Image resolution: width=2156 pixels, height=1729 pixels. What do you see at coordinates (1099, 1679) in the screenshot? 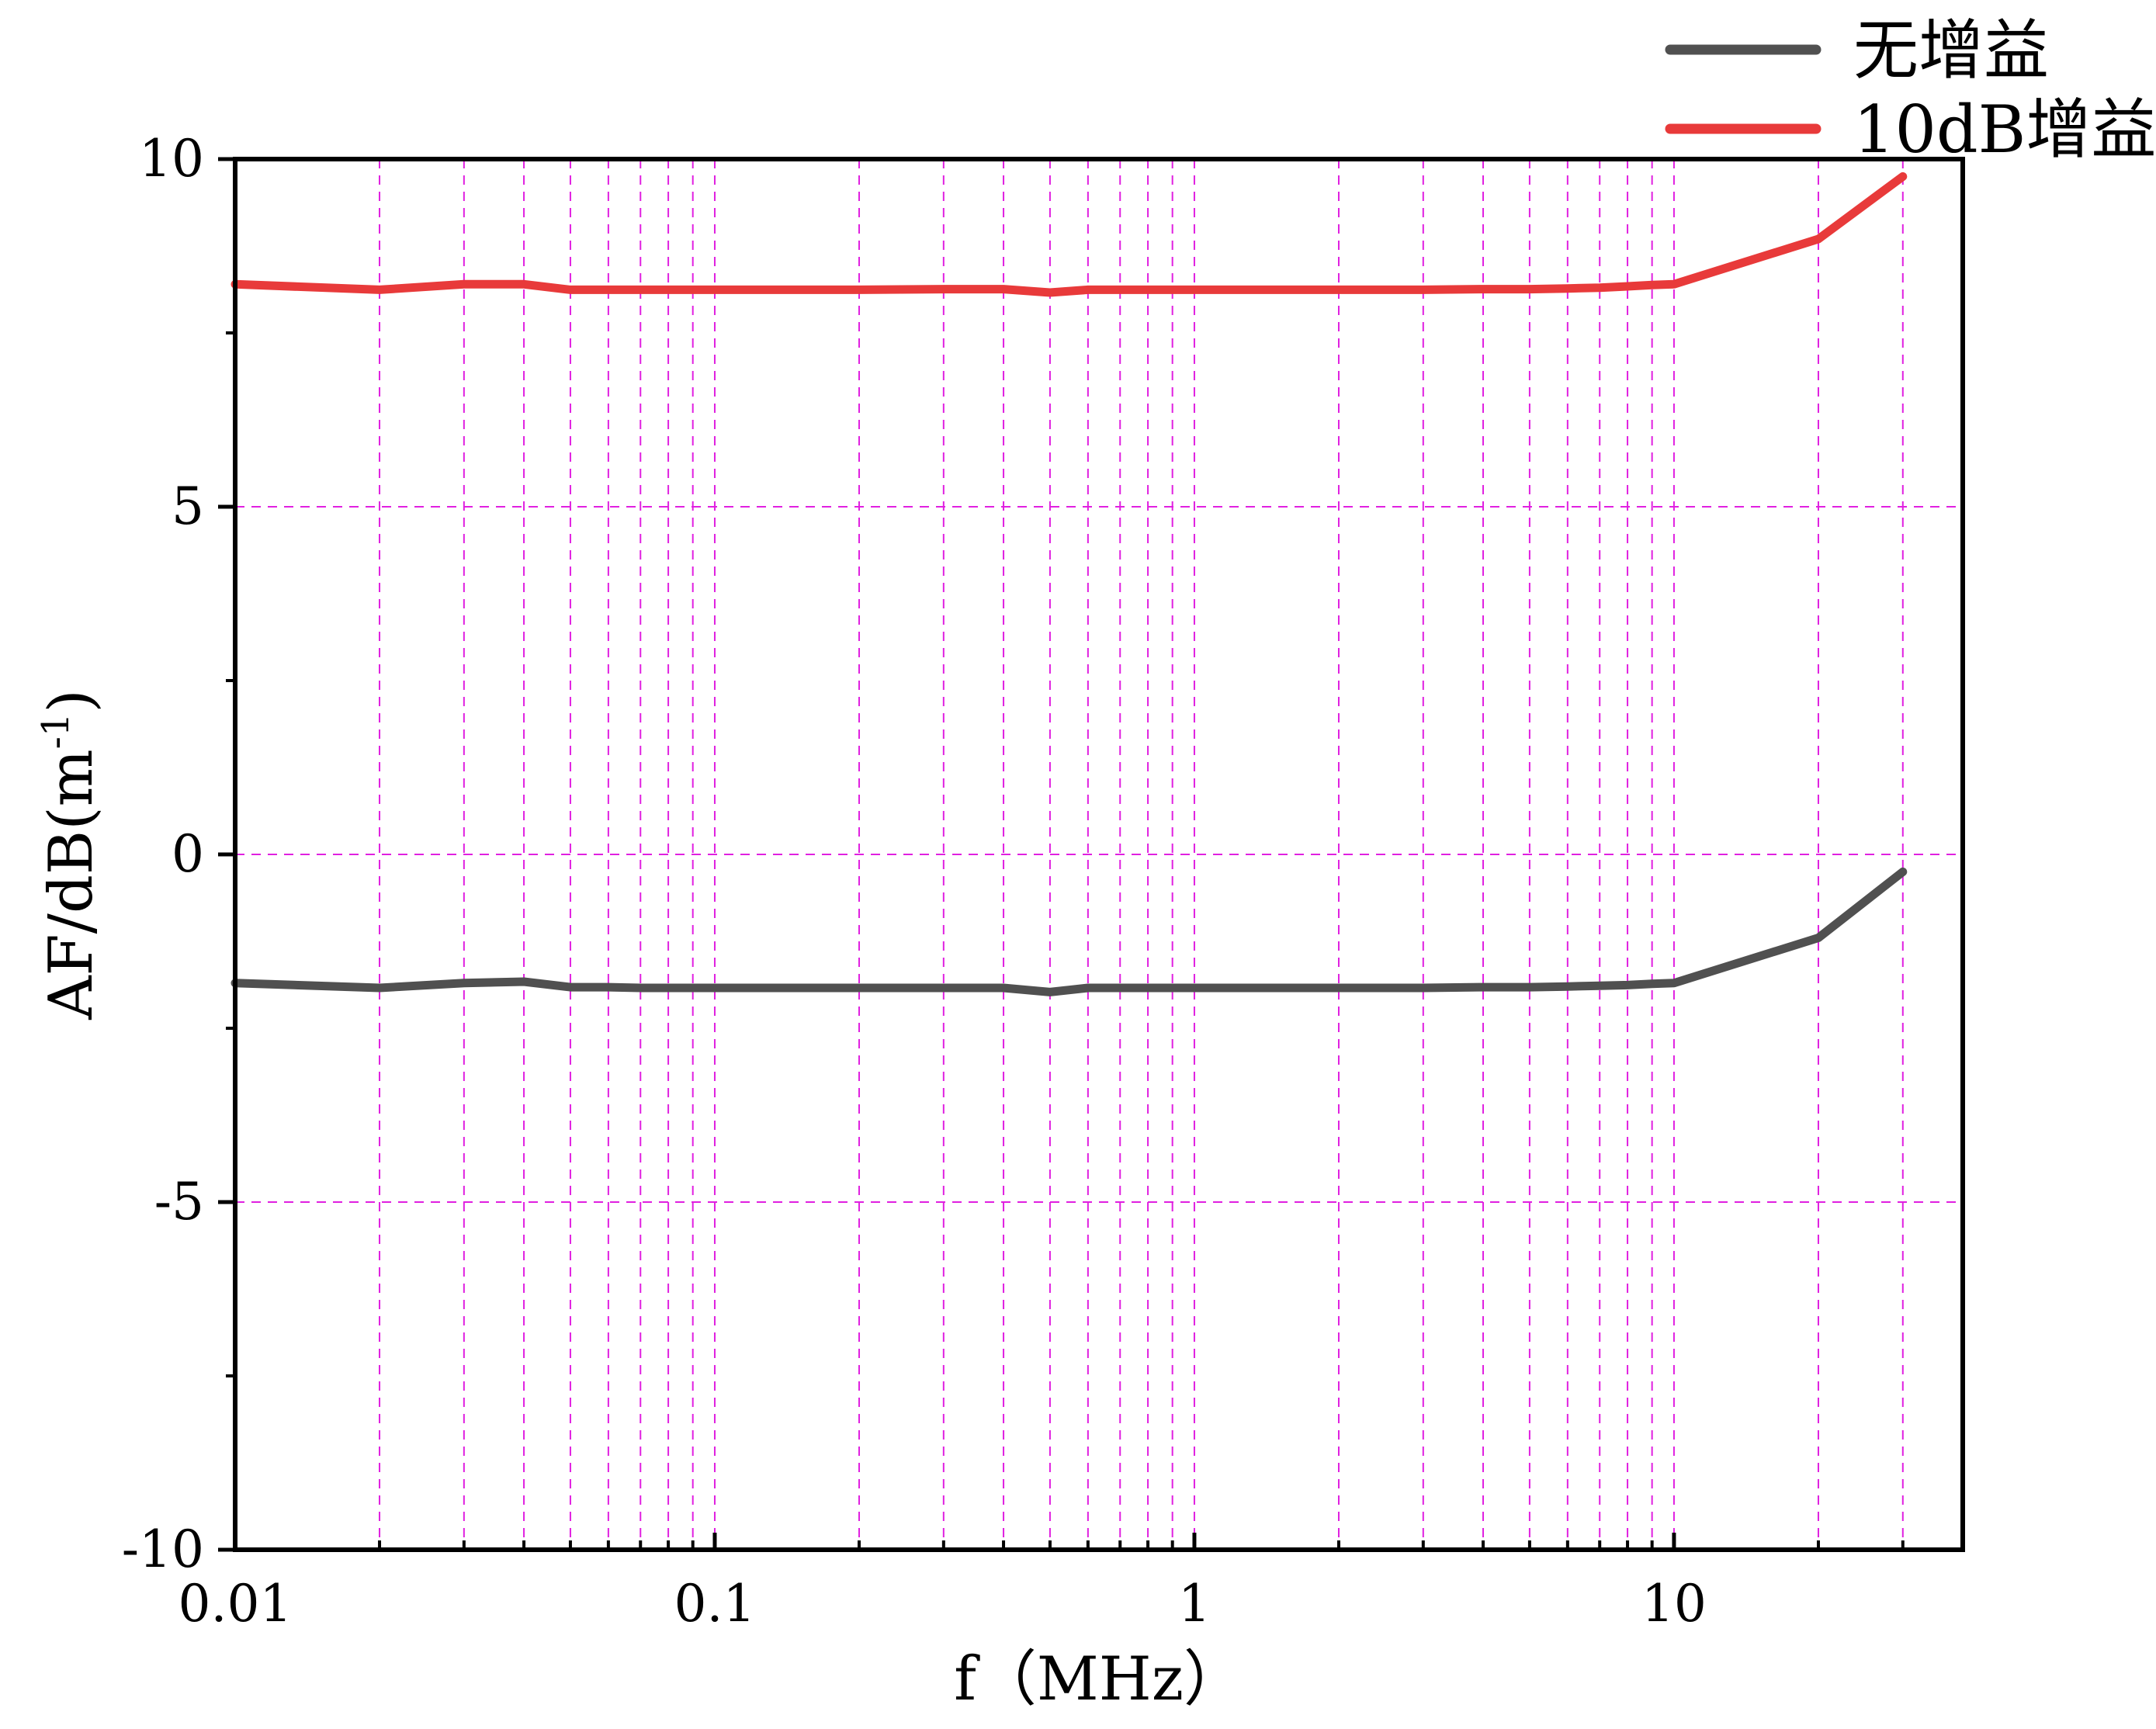
I see `x-axis-label: f（MHz）` at bounding box center [1099, 1679].